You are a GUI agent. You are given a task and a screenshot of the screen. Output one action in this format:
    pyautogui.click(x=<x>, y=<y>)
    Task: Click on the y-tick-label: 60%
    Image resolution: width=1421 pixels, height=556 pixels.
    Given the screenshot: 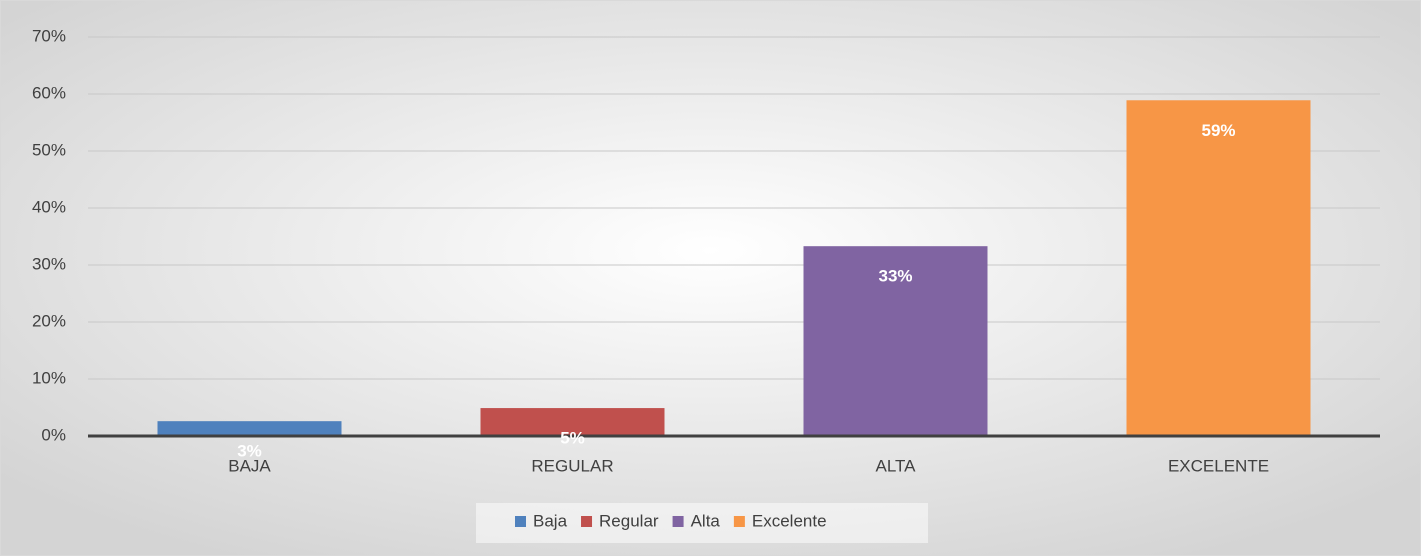 What is the action you would take?
    pyautogui.click(x=49, y=92)
    